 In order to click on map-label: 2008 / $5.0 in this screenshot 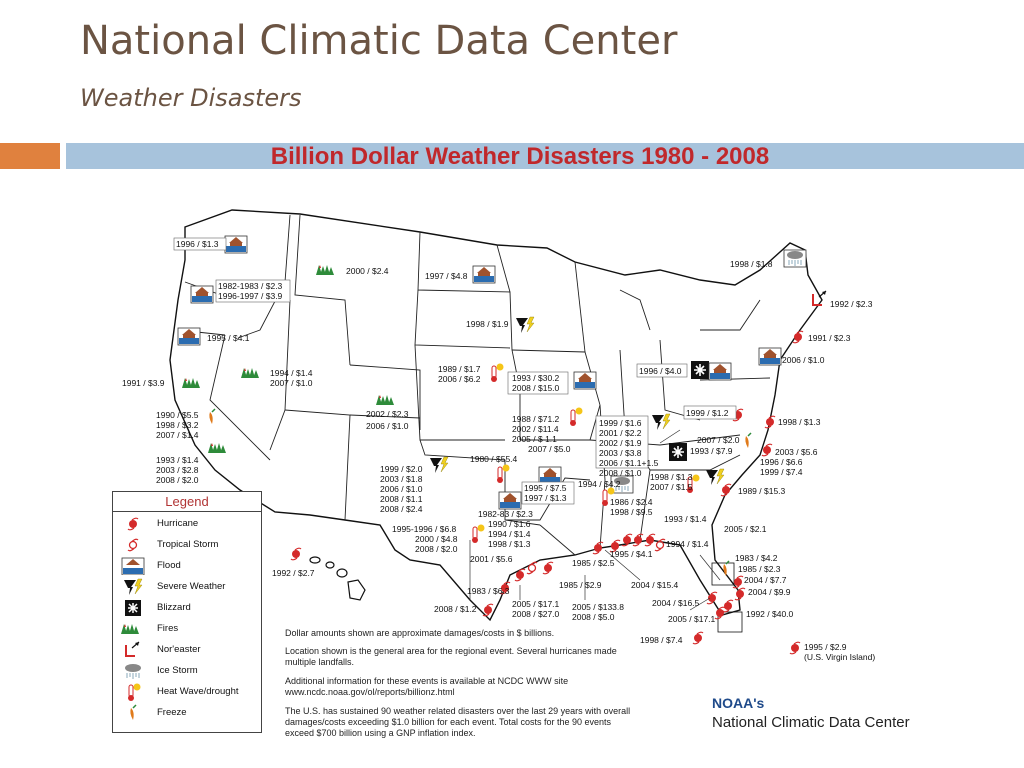, I will do `click(593, 617)`.